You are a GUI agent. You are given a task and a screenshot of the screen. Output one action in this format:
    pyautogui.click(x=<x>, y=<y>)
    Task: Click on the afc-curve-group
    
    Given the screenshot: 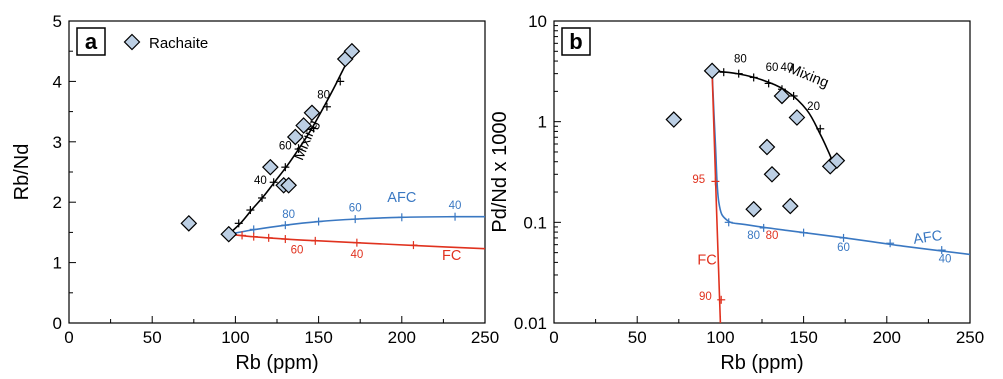 What is the action you would take?
    pyautogui.click(x=840, y=163)
    